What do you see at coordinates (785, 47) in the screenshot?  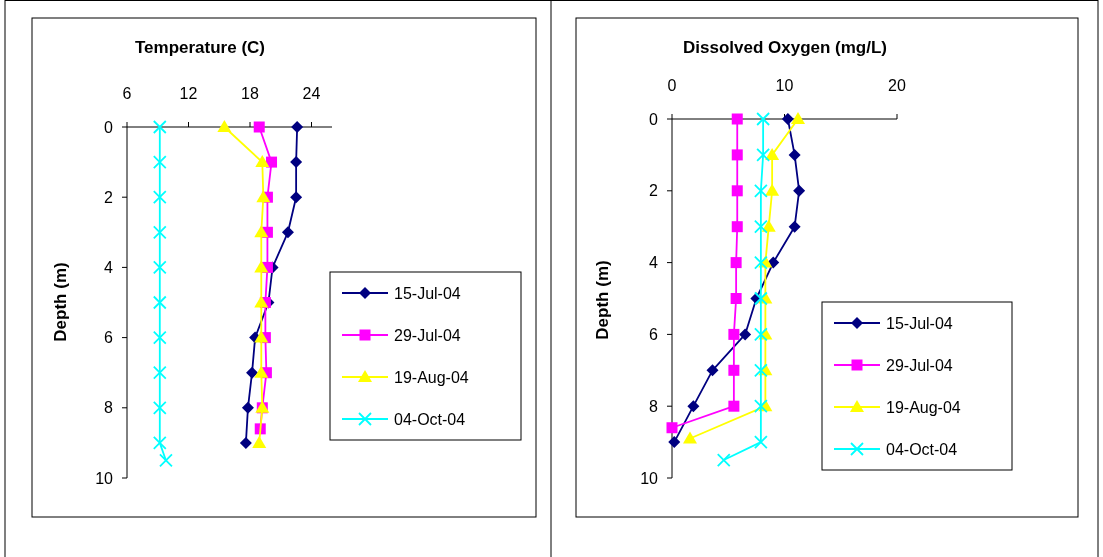 I see `x-axis-title: Dissolved Oxygen (mg/L)` at bounding box center [785, 47].